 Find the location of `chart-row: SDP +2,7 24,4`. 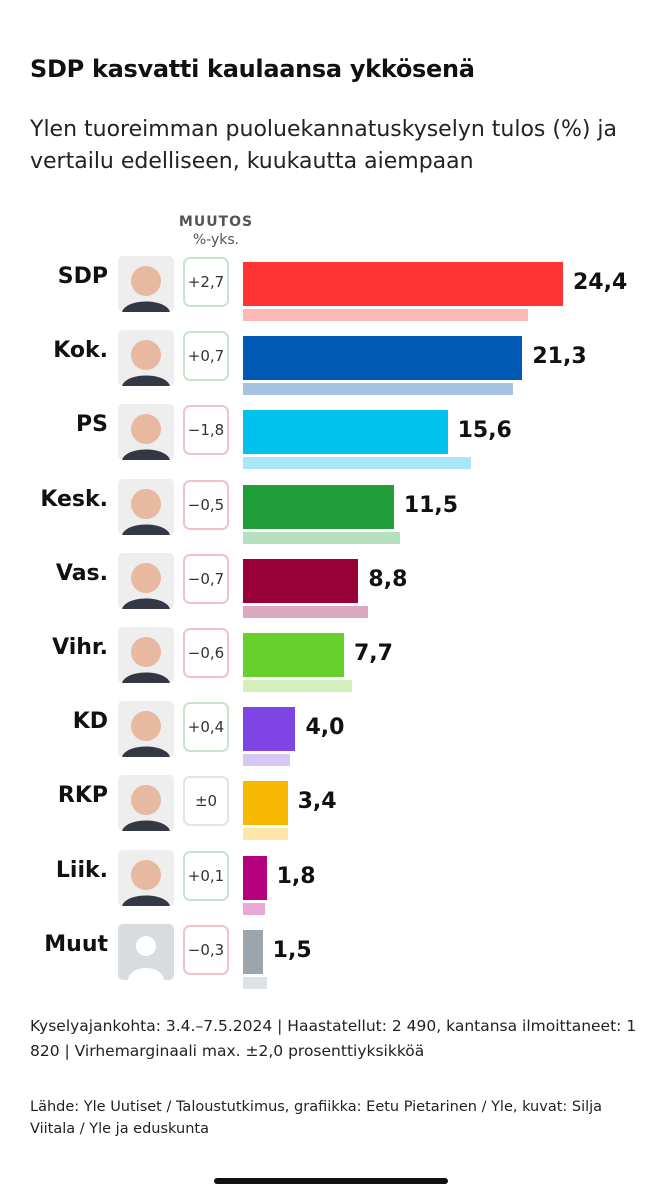

chart-row: SDP +2,7 24,4 is located at coordinates (330, 285).